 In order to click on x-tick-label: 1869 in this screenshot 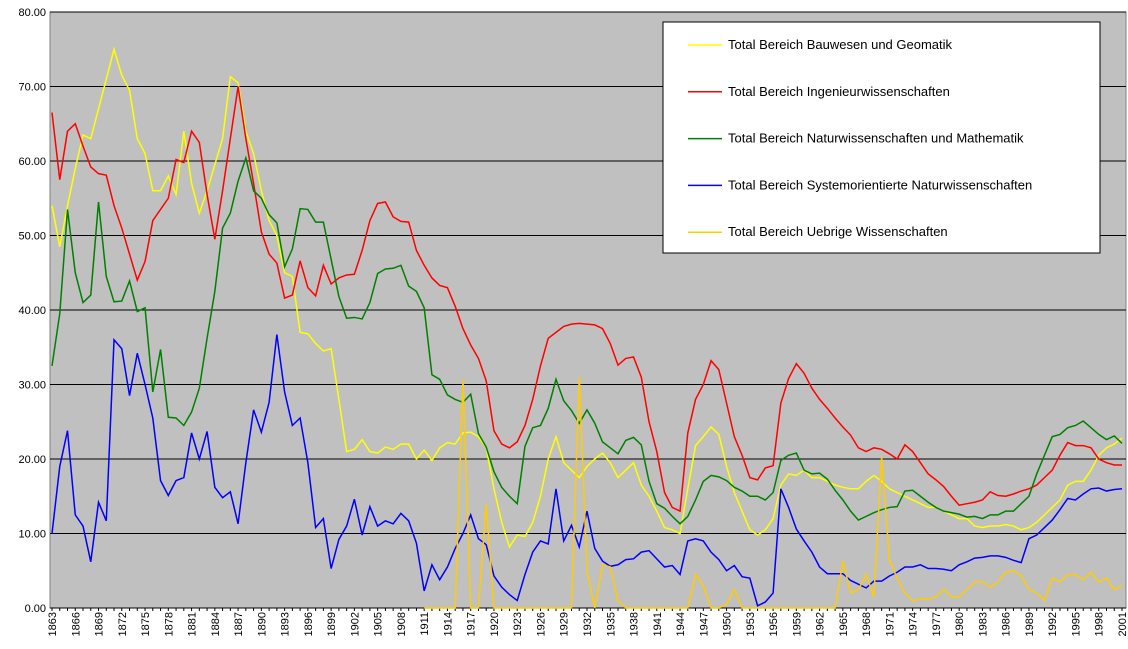, I will do `click(100, 624)`.